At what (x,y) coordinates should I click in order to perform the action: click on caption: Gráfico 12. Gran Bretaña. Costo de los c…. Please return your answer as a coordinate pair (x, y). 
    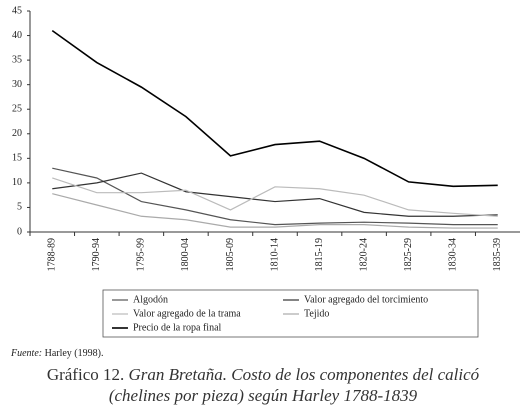
    Looking at the image, I should click on (263, 374).